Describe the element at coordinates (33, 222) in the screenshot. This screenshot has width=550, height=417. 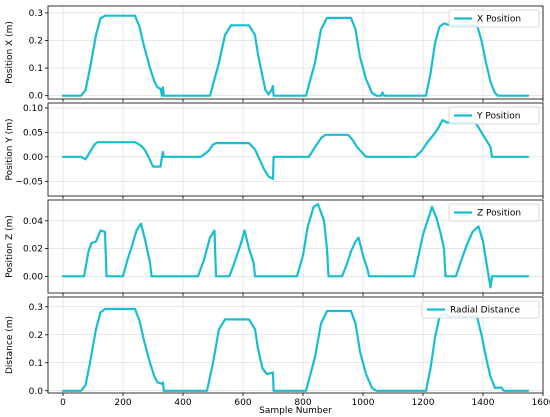
I see `y-tick-label: 0.04` at that location.